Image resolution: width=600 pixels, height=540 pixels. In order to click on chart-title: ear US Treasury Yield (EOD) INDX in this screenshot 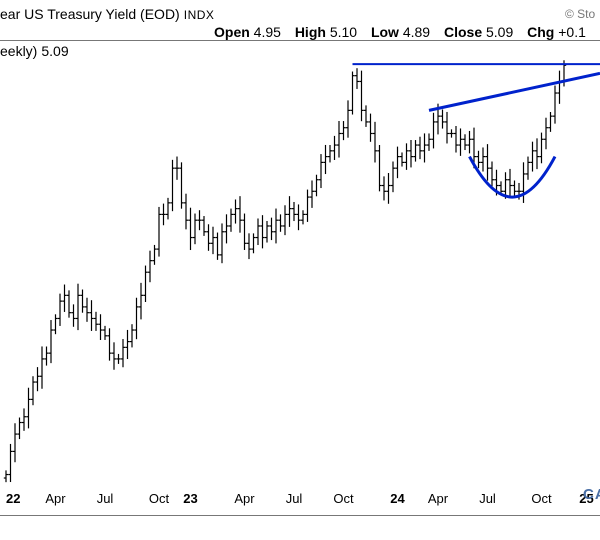, I will do `click(107, 14)`.